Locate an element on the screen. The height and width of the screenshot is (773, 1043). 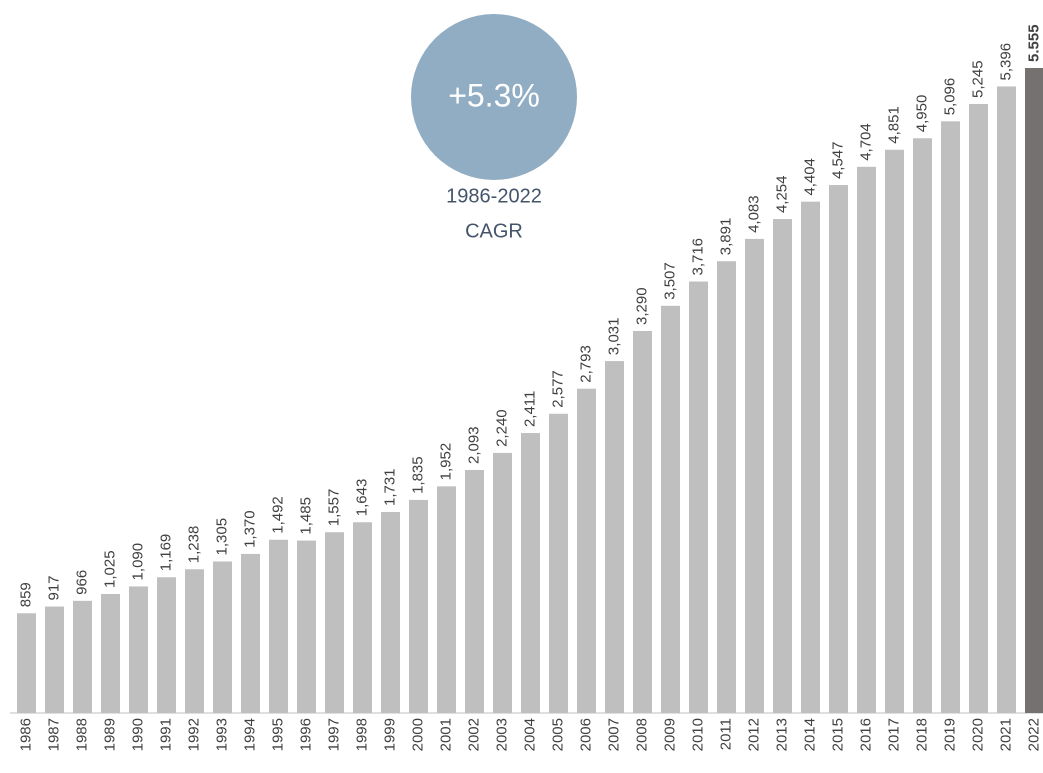
cagr-period: 1986-2022 is located at coordinates (494, 196).